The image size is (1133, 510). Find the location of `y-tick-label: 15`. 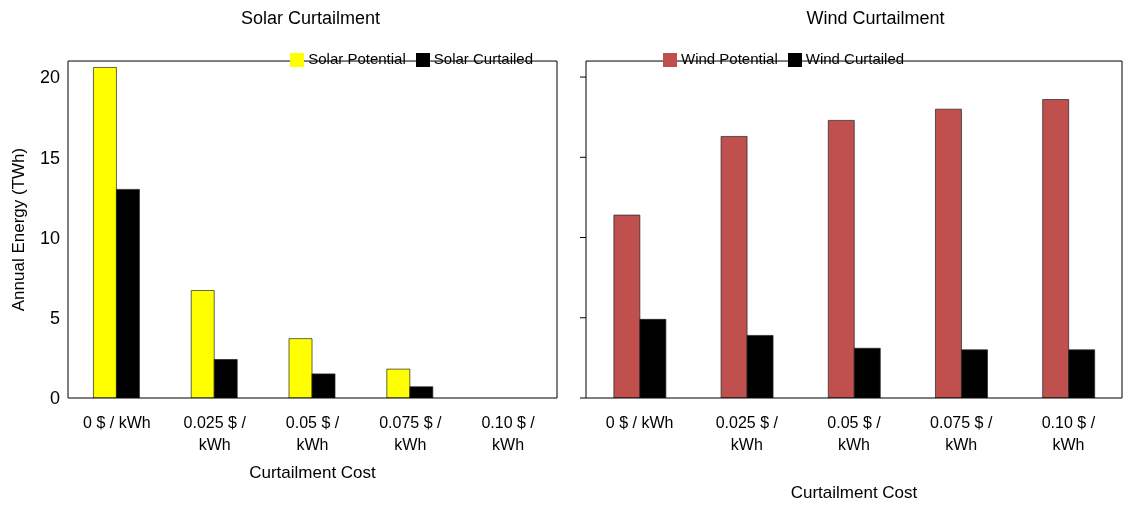

y-tick-label: 15 is located at coordinates (49, 157).